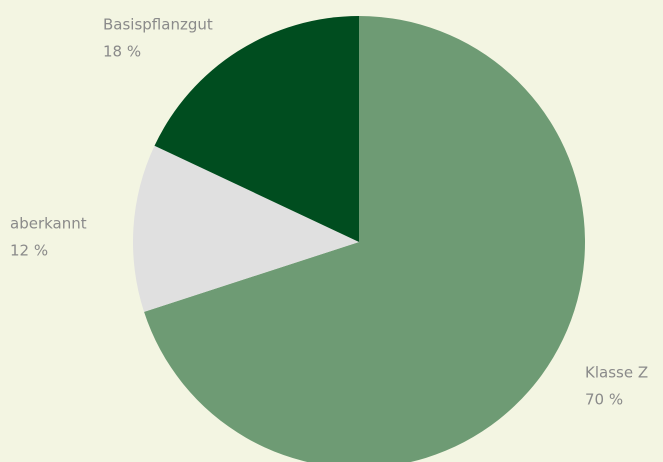 Image resolution: width=663 pixels, height=462 pixels. I want to click on slice-label: Klasse Z, so click(616, 373).